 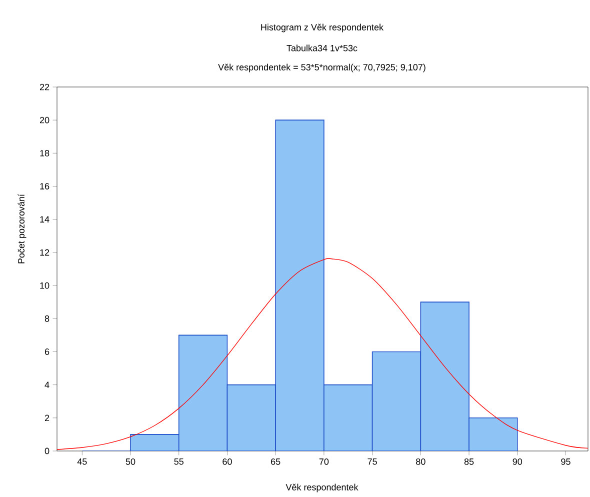 What do you see at coordinates (131, 461) in the screenshot?
I see `x-tick-label: 50` at bounding box center [131, 461].